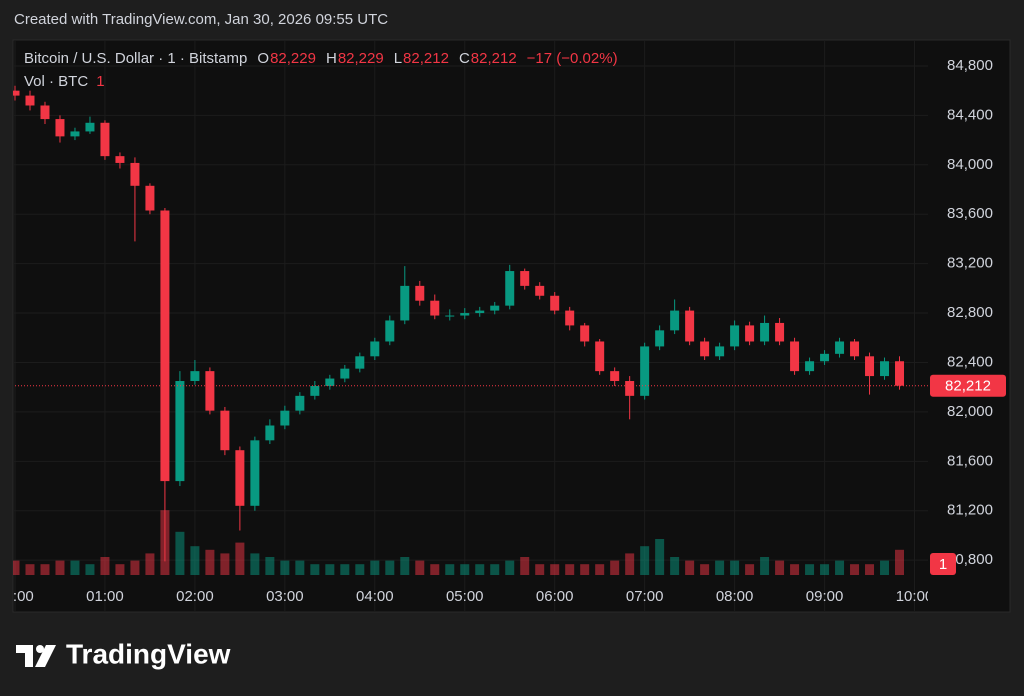 This screenshot has height=696, width=1024. What do you see at coordinates (735, 596) in the screenshot?
I see `x-tick-label: 08:00` at bounding box center [735, 596].